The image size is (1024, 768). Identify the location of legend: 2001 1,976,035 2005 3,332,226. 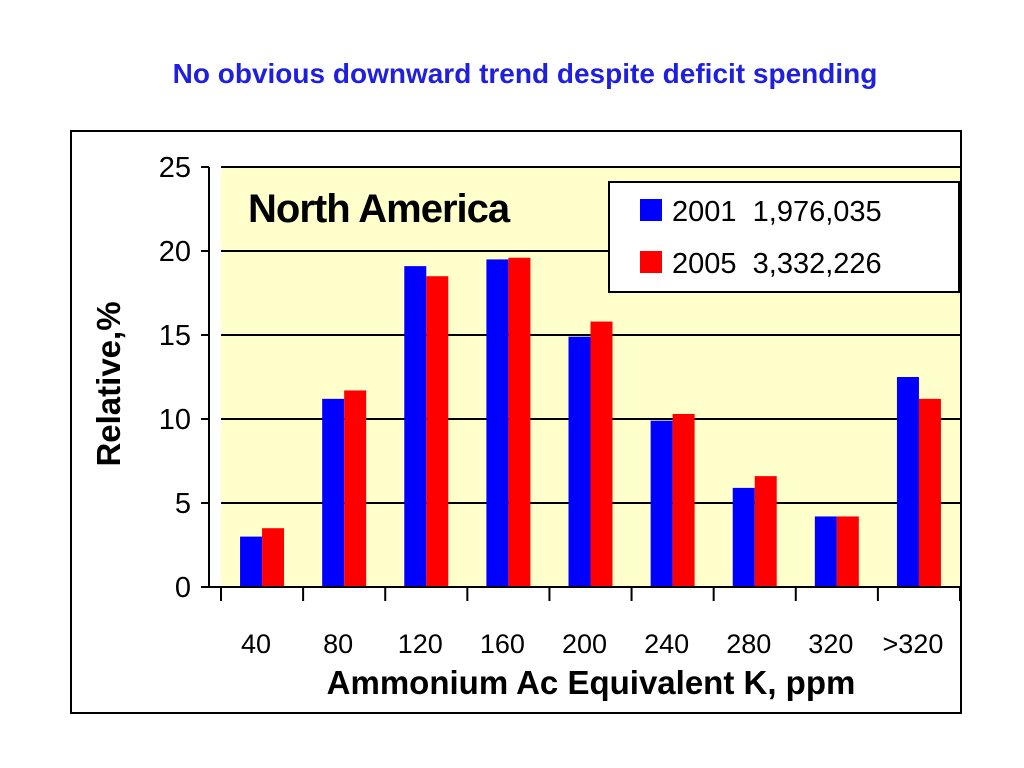
(784, 237).